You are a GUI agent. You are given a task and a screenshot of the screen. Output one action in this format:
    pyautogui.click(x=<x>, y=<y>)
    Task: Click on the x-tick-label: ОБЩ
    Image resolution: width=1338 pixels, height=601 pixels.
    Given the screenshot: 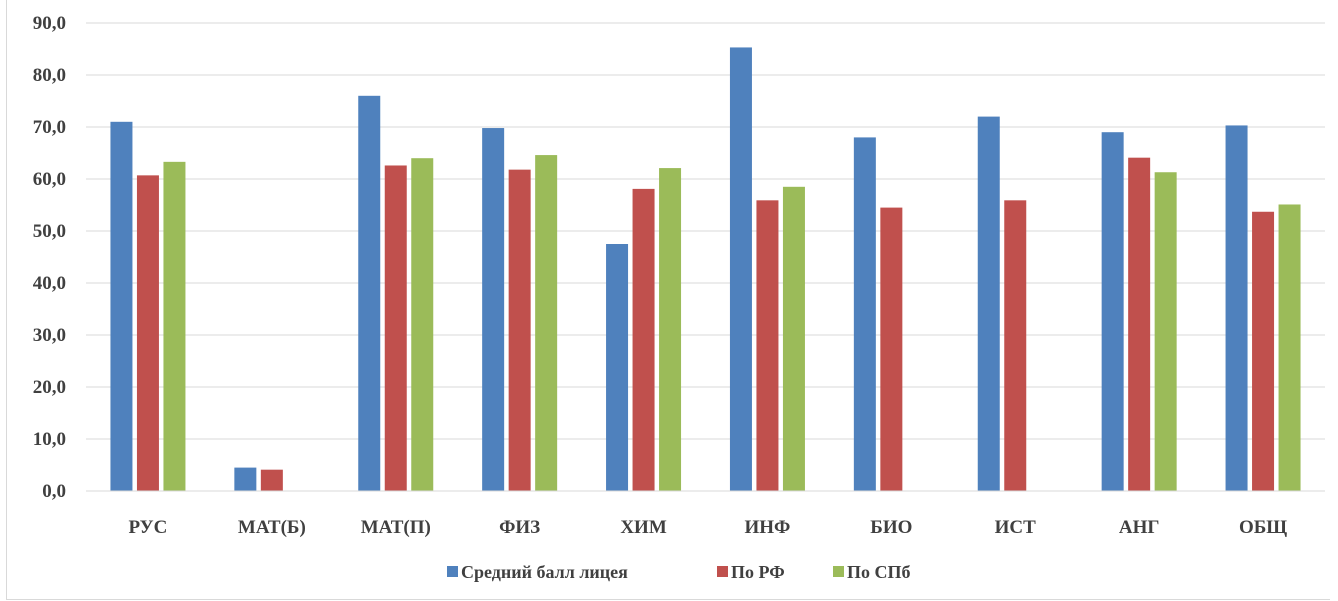 What is the action you would take?
    pyautogui.click(x=1263, y=527)
    